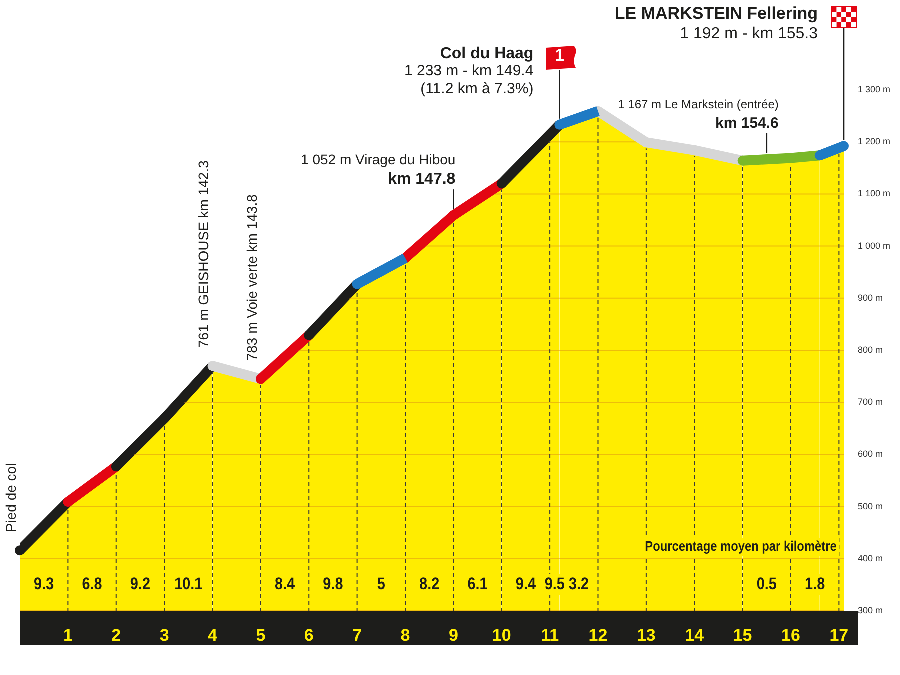 This screenshot has height=675, width=900. I want to click on y-tick-label: 400 m, so click(871, 558).